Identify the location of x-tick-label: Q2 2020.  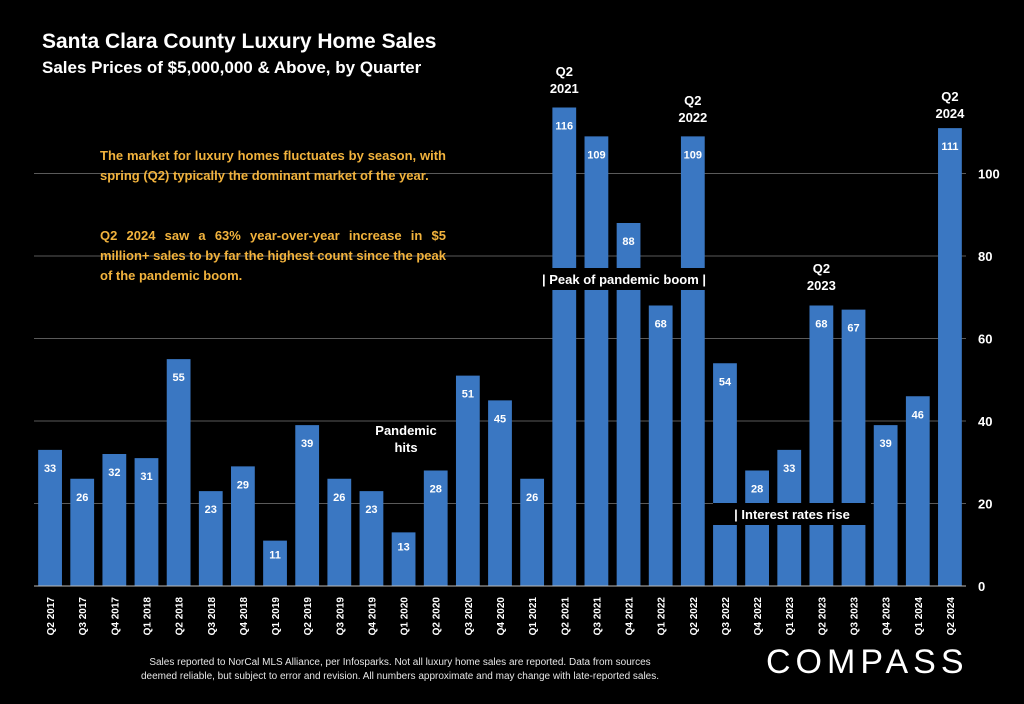
(437, 616).